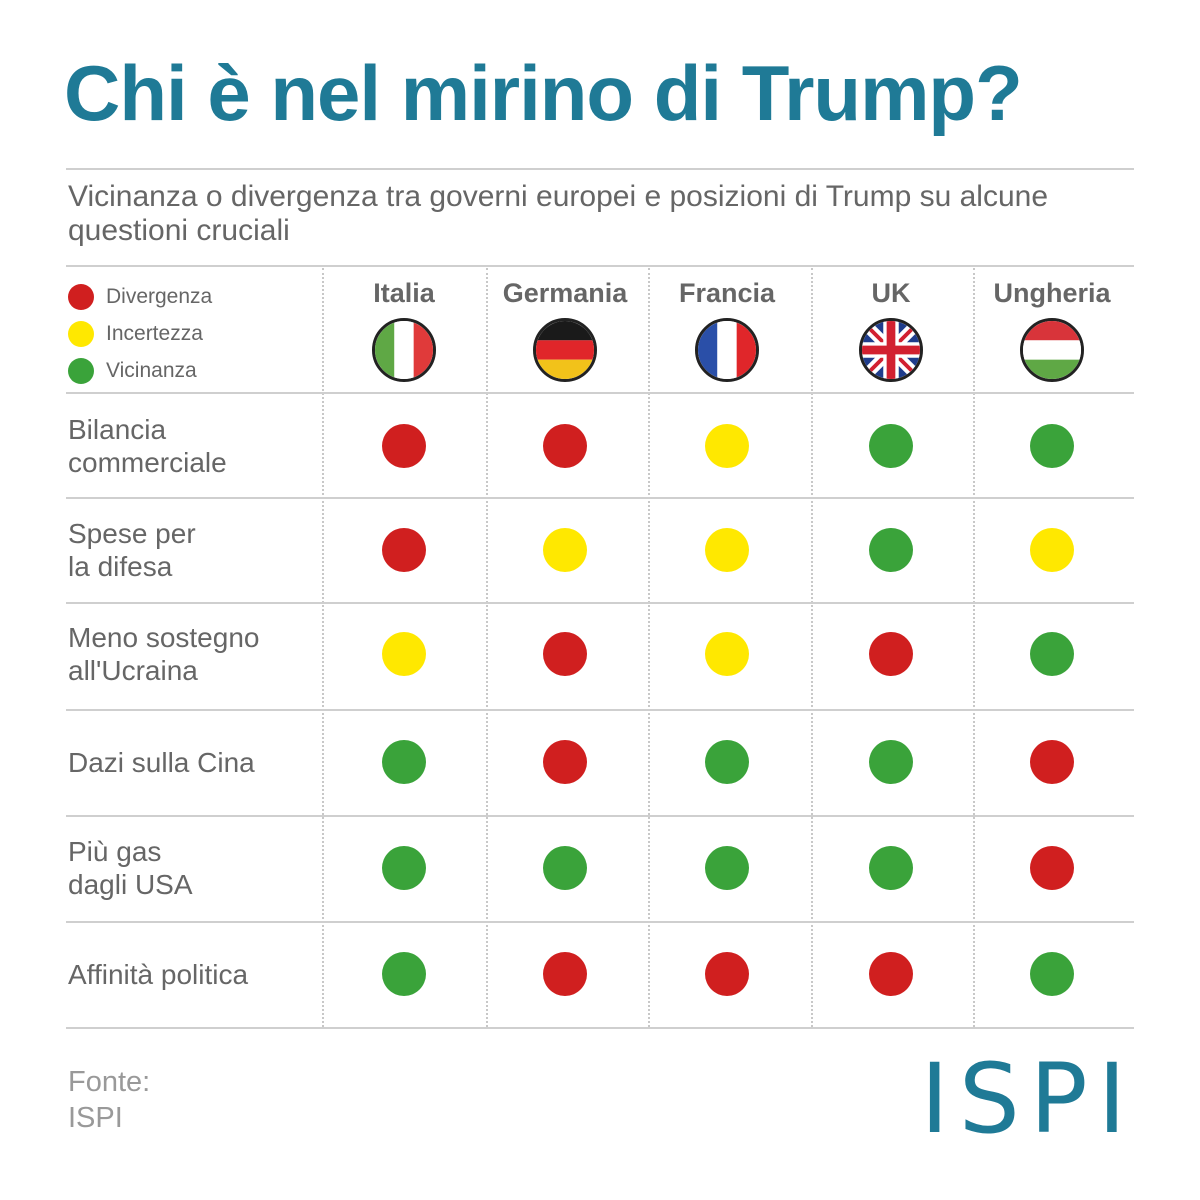 This screenshot has height=1200, width=1200. Describe the element at coordinates (404, 293) in the screenshot. I see `column-header-italia: Italia` at that location.